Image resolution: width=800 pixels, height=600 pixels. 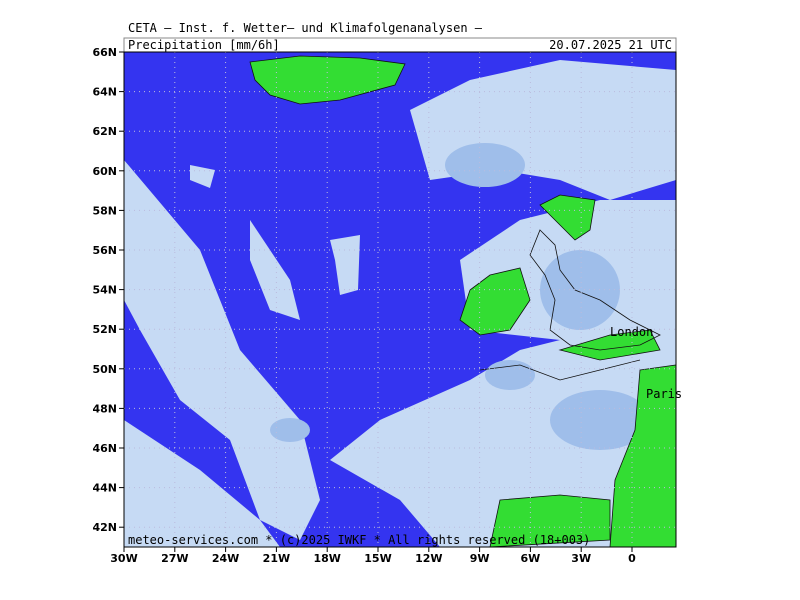 I want to click on lon-label: 3W, so click(x=581, y=558).